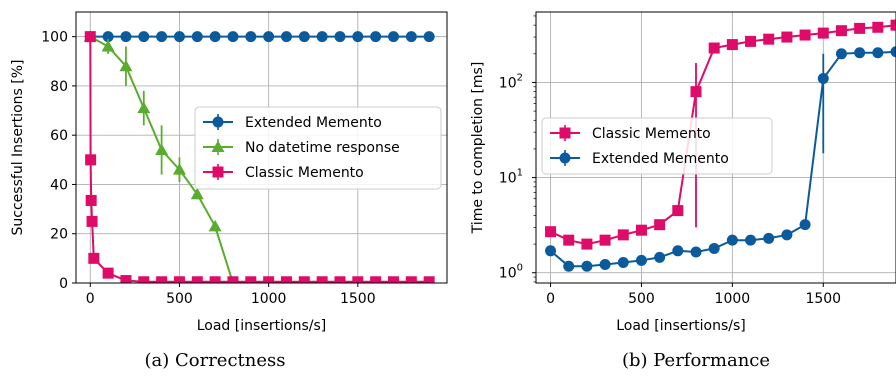 Image resolution: width=896 pixels, height=379 pixels. What do you see at coordinates (304, 173) in the screenshot?
I see `legend-label: Classic Memento` at bounding box center [304, 173].